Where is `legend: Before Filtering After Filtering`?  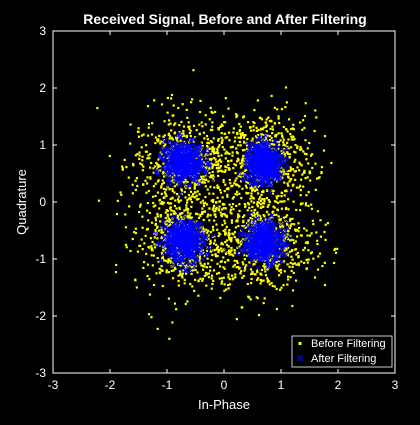
legend: Before Filtering After Filtering is located at coordinates (342, 351).